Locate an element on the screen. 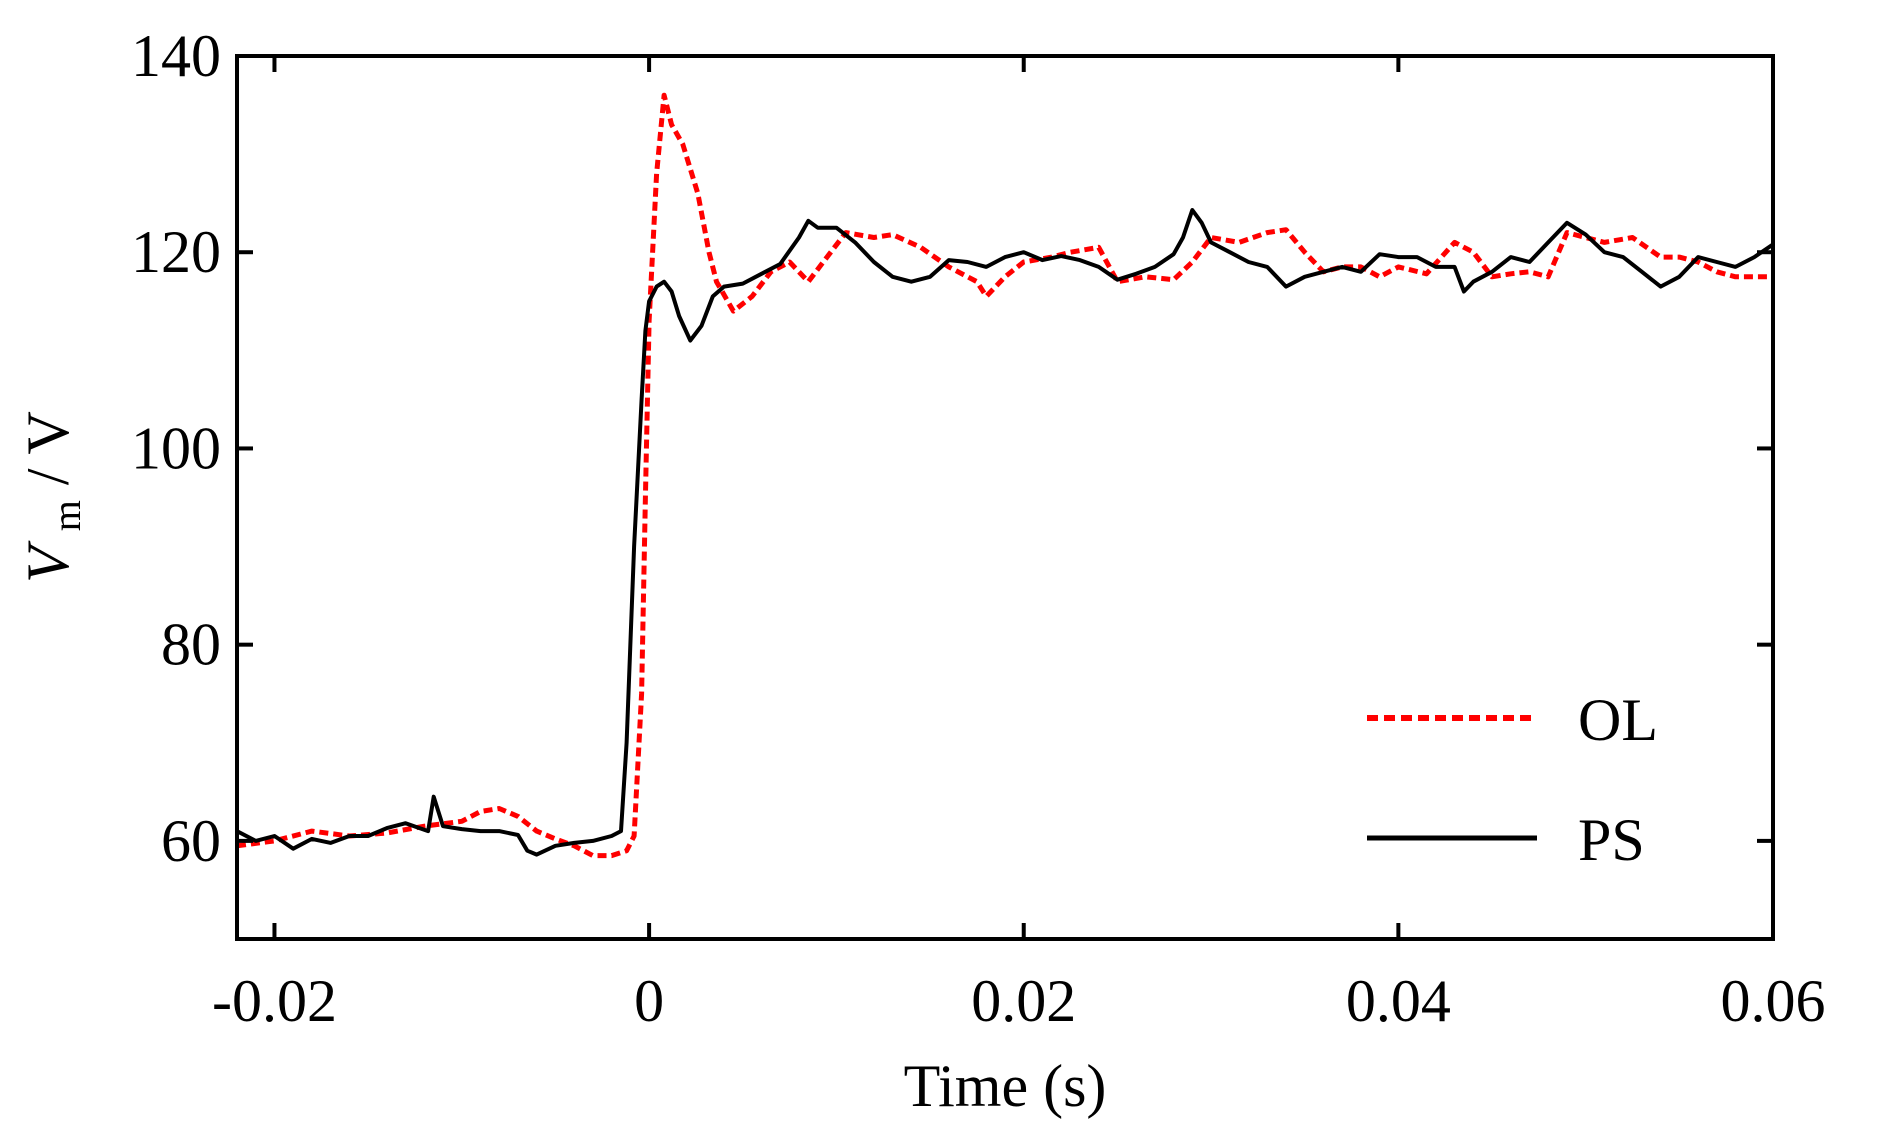 The height and width of the screenshot is (1139, 1882). y-tick-label: 60 is located at coordinates (191, 841).